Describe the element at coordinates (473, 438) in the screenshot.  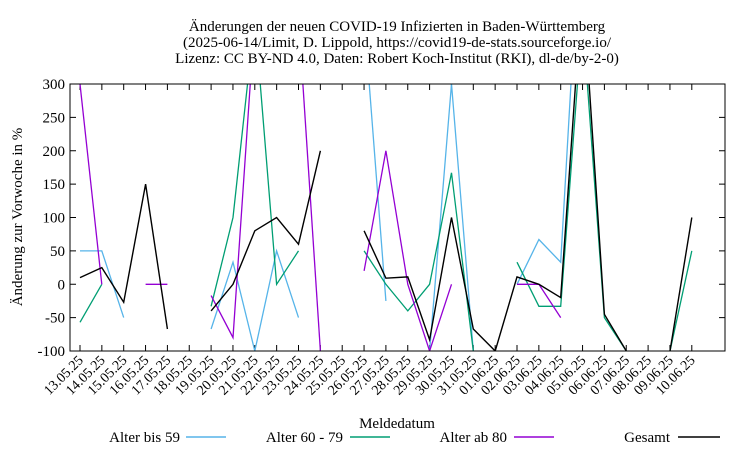
I see `legend-label: Alter ab 80` at that location.